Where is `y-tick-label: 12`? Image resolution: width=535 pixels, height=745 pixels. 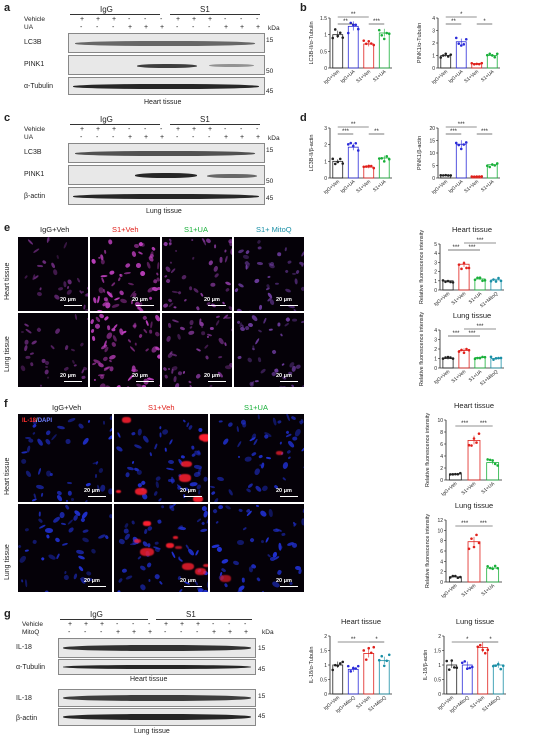 y-tick-label: 12 is located at coordinates (440, 521).